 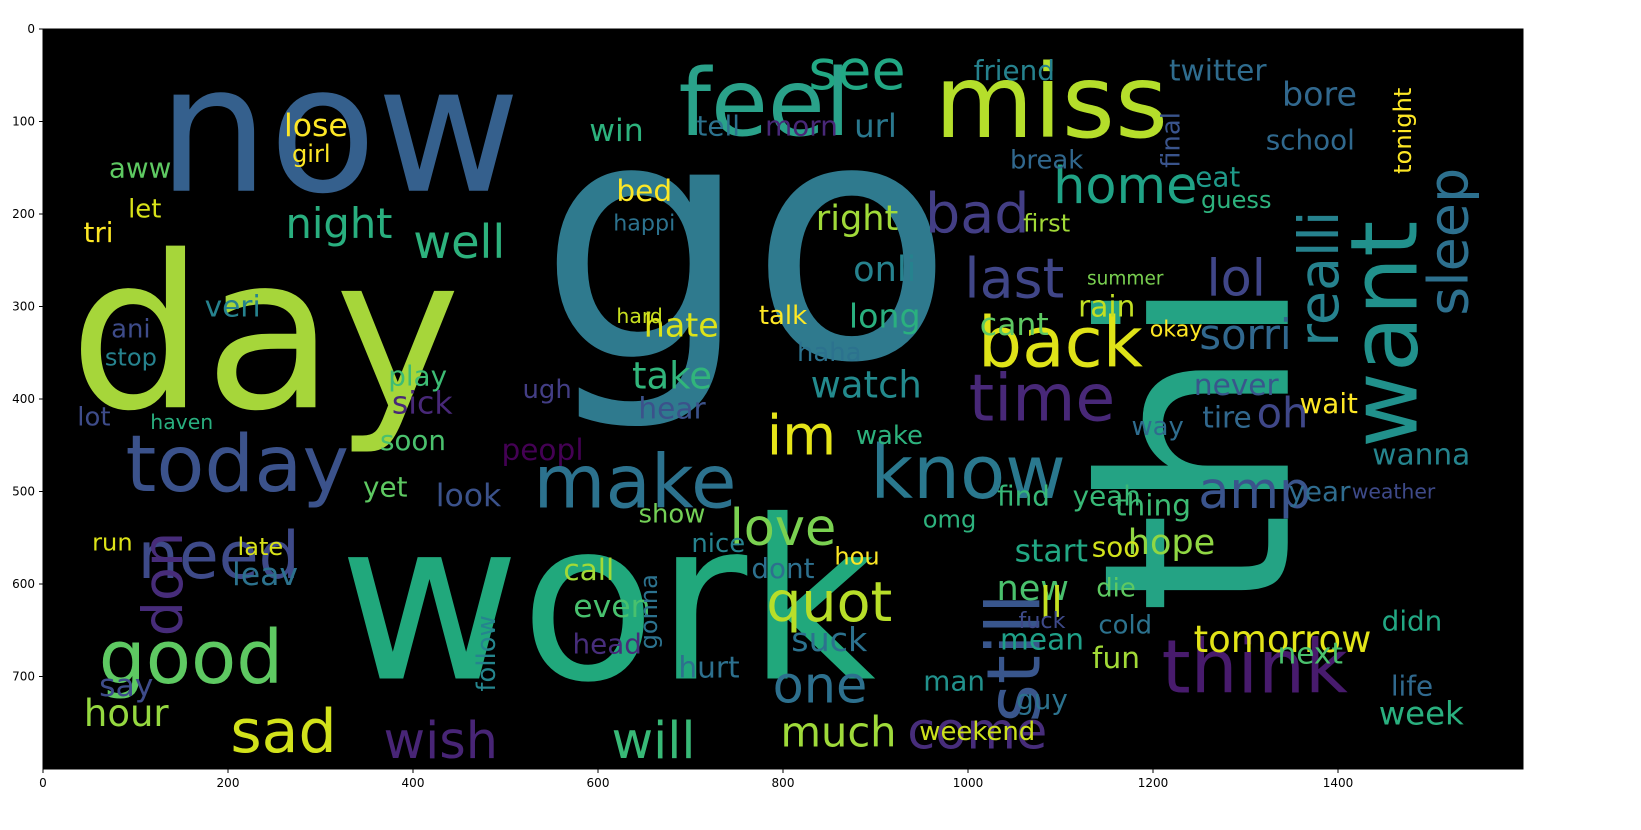 I want to click on word-peopl: peopl, so click(x=542, y=450).